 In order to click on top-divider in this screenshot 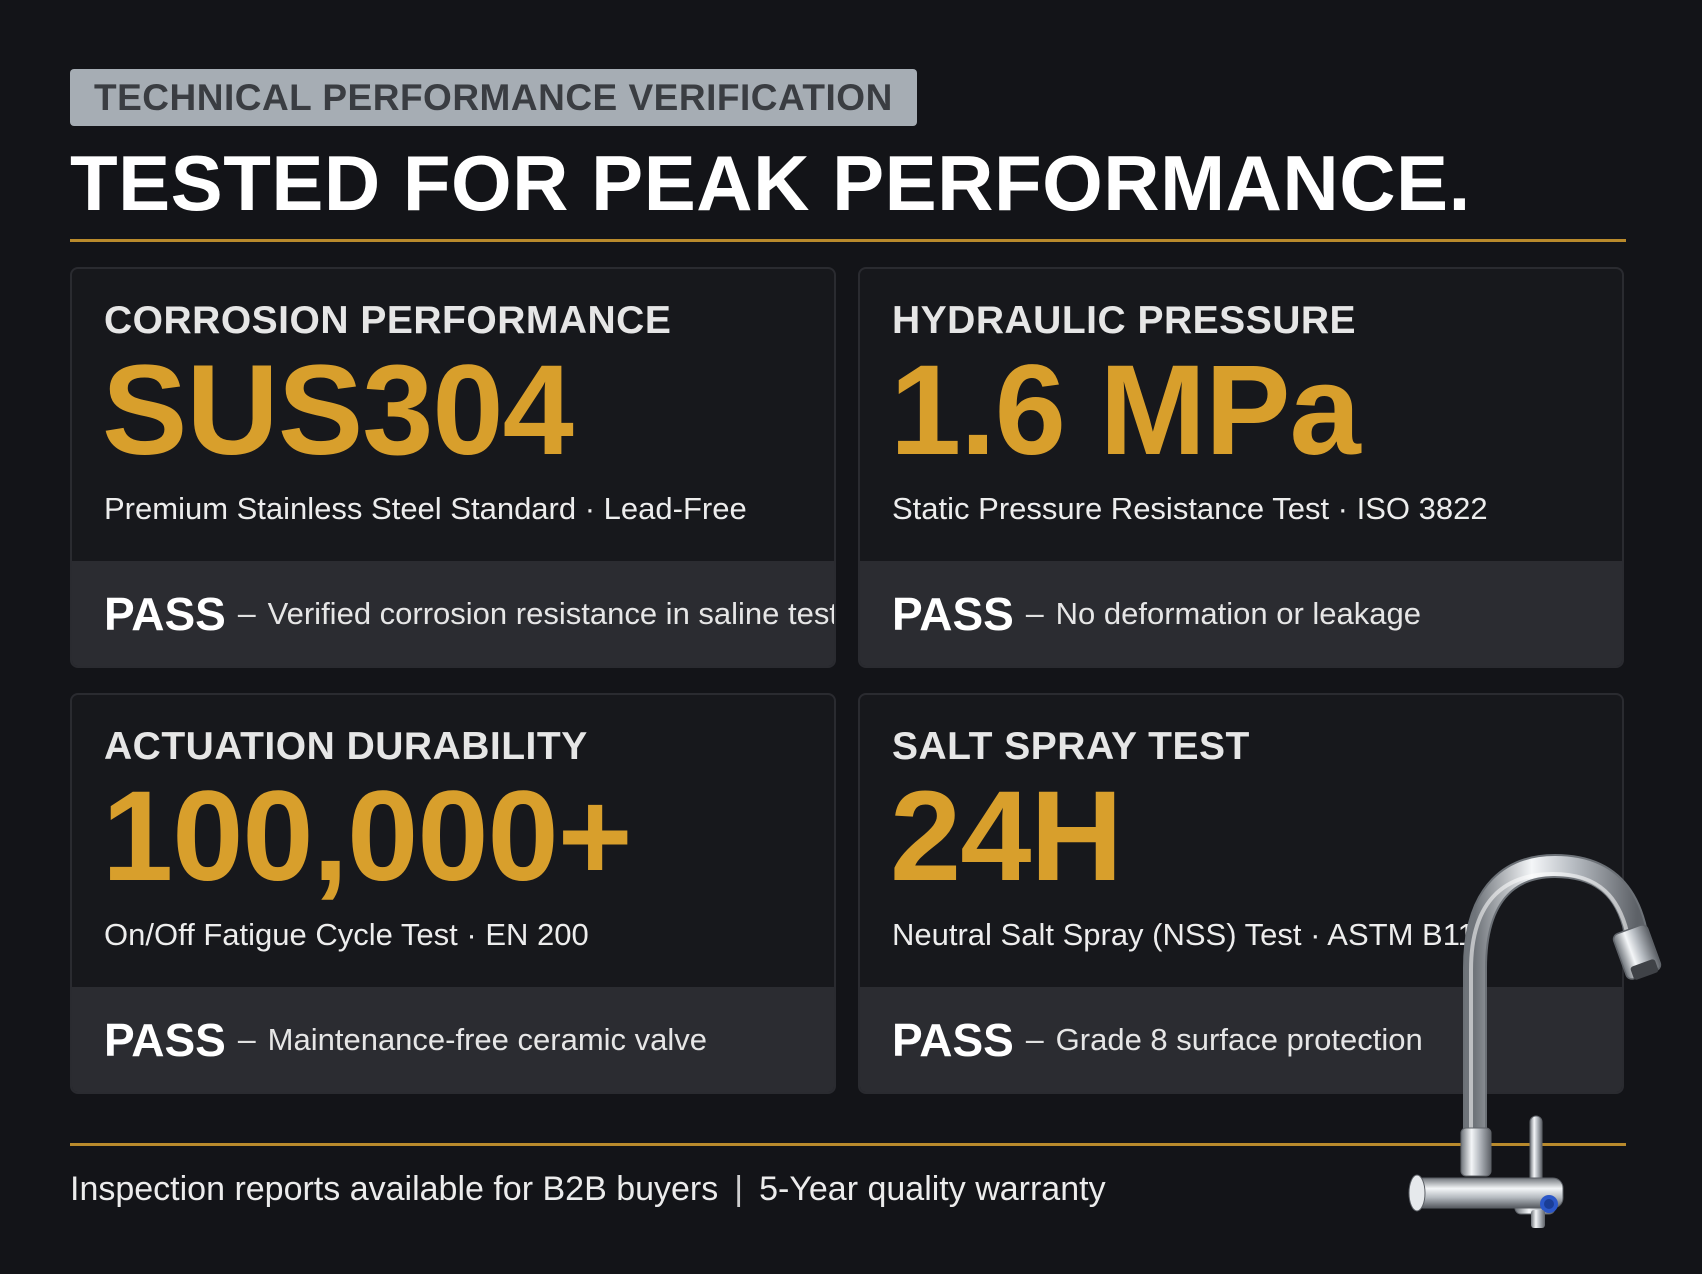, I will do `click(848, 240)`.